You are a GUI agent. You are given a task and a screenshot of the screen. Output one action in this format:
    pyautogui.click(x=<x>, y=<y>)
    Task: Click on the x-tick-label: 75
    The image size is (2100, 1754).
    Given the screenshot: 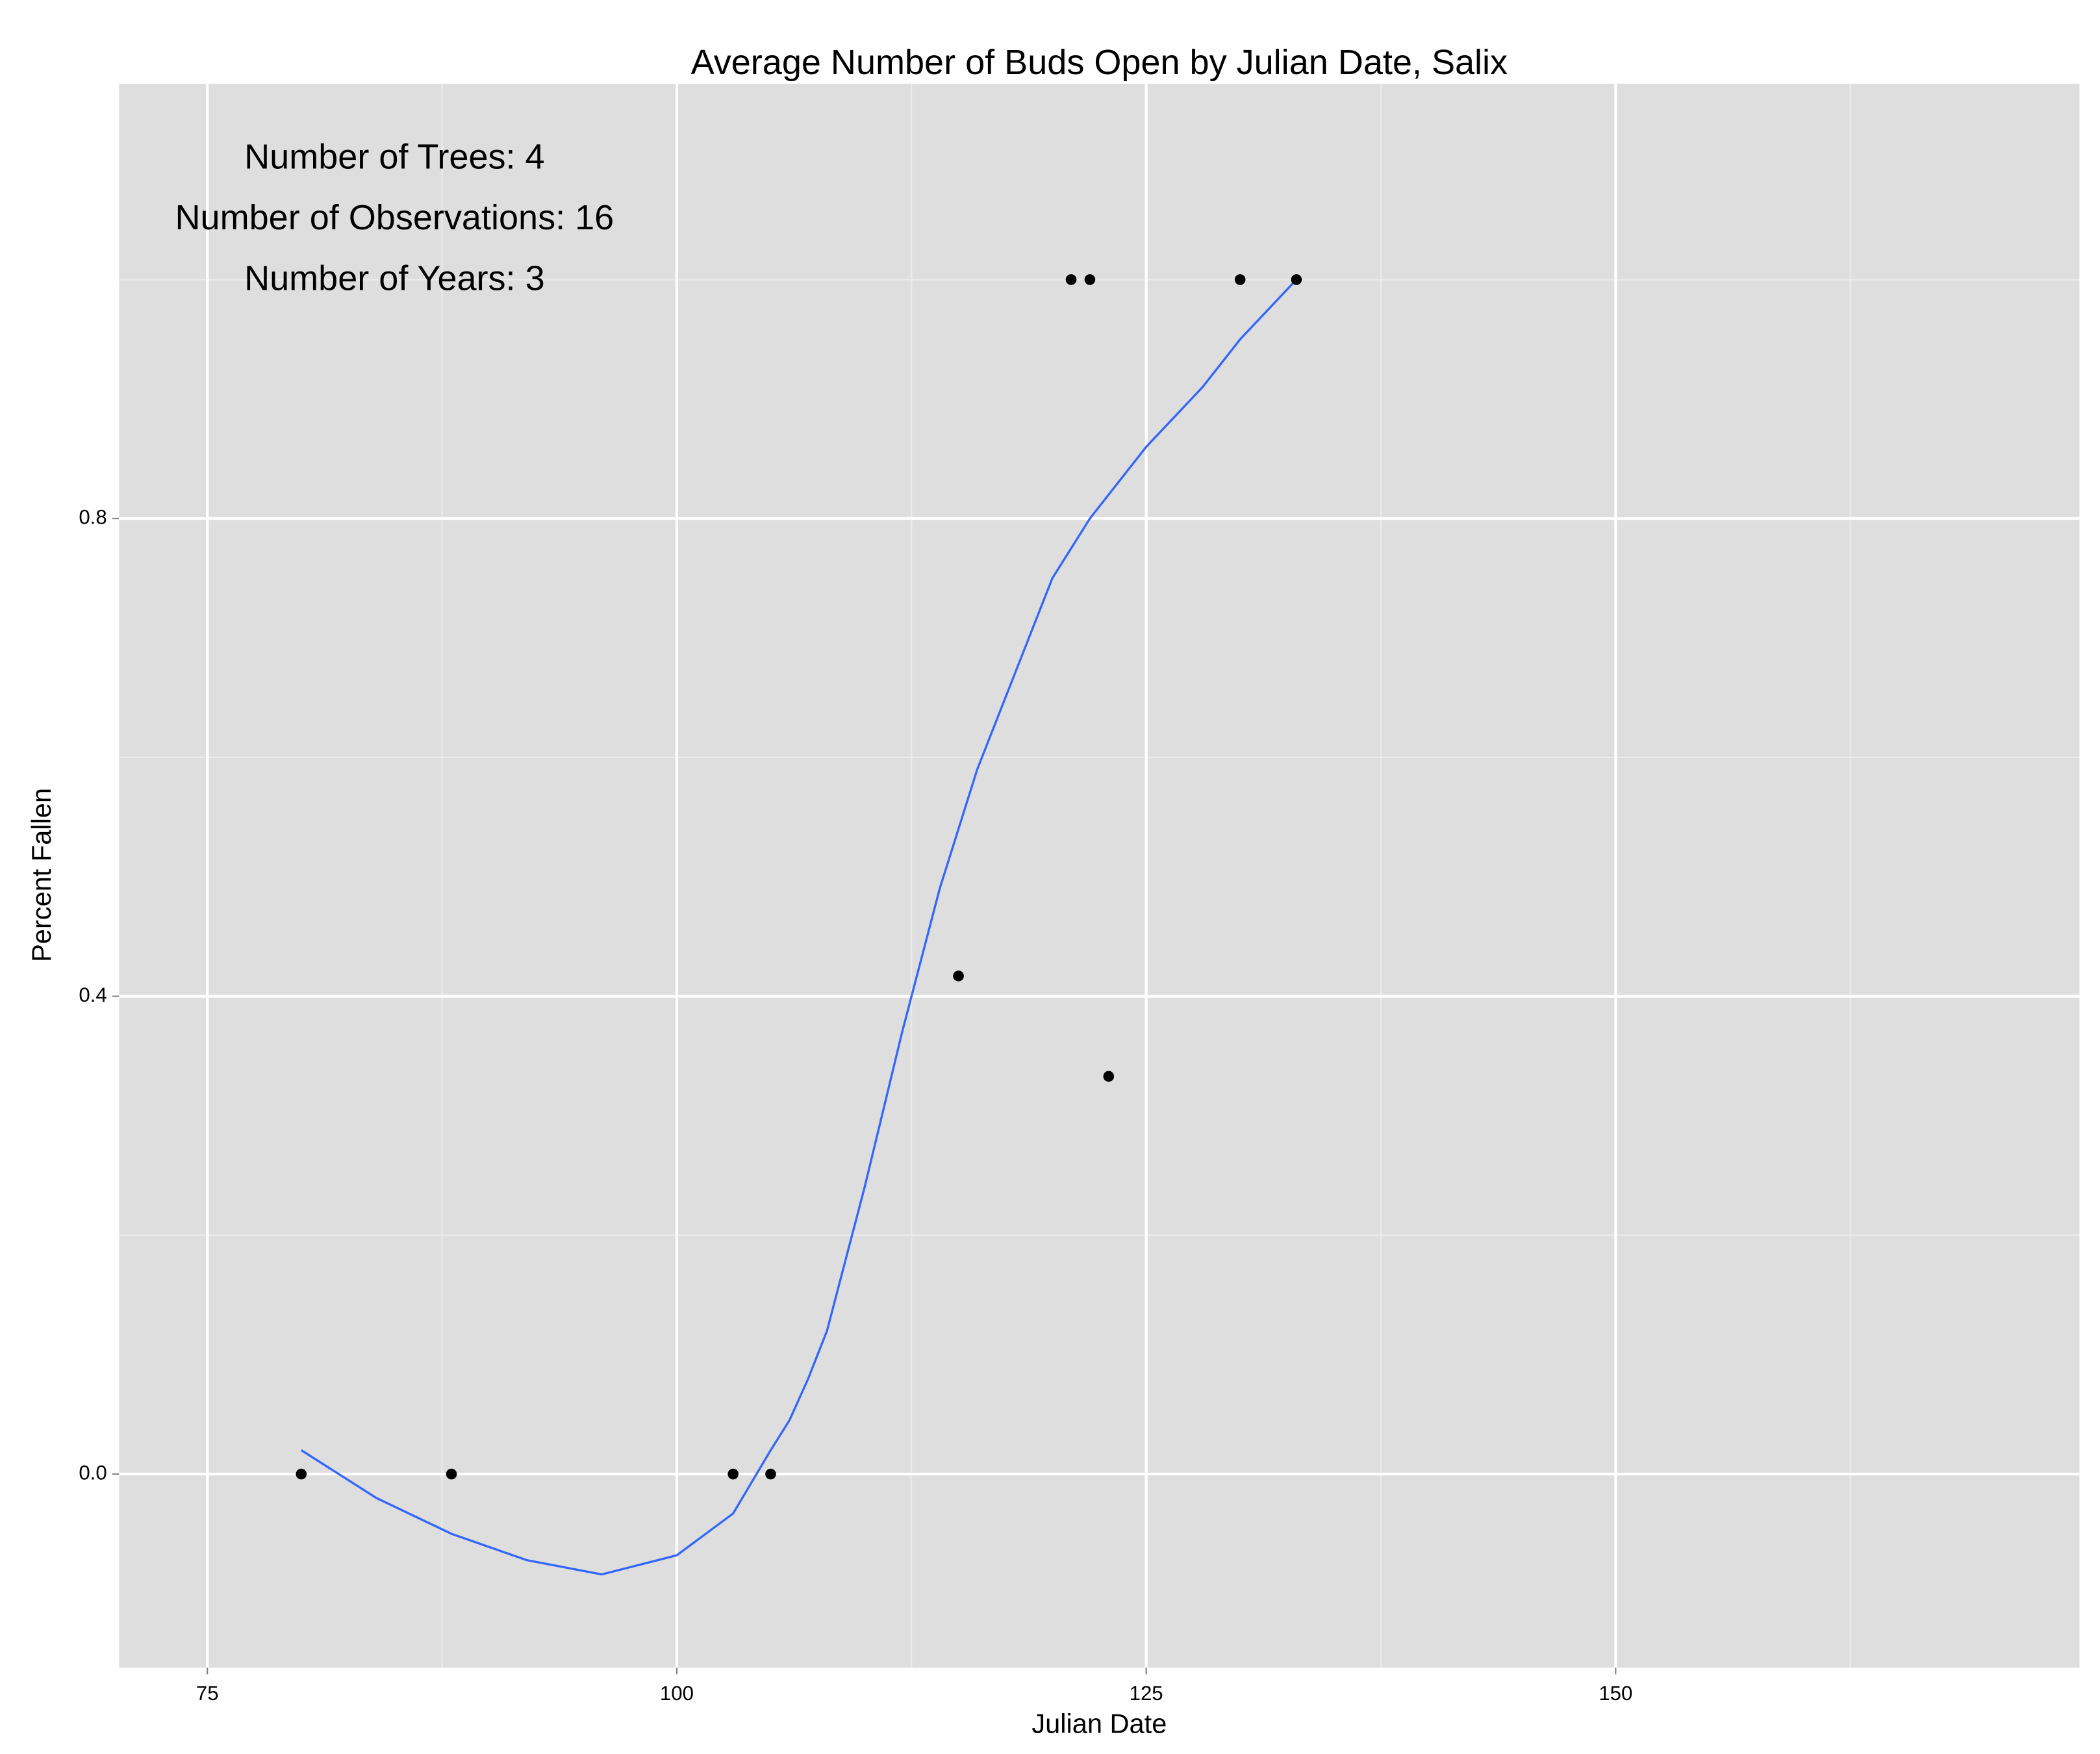 What is the action you would take?
    pyautogui.click(x=207, y=1694)
    